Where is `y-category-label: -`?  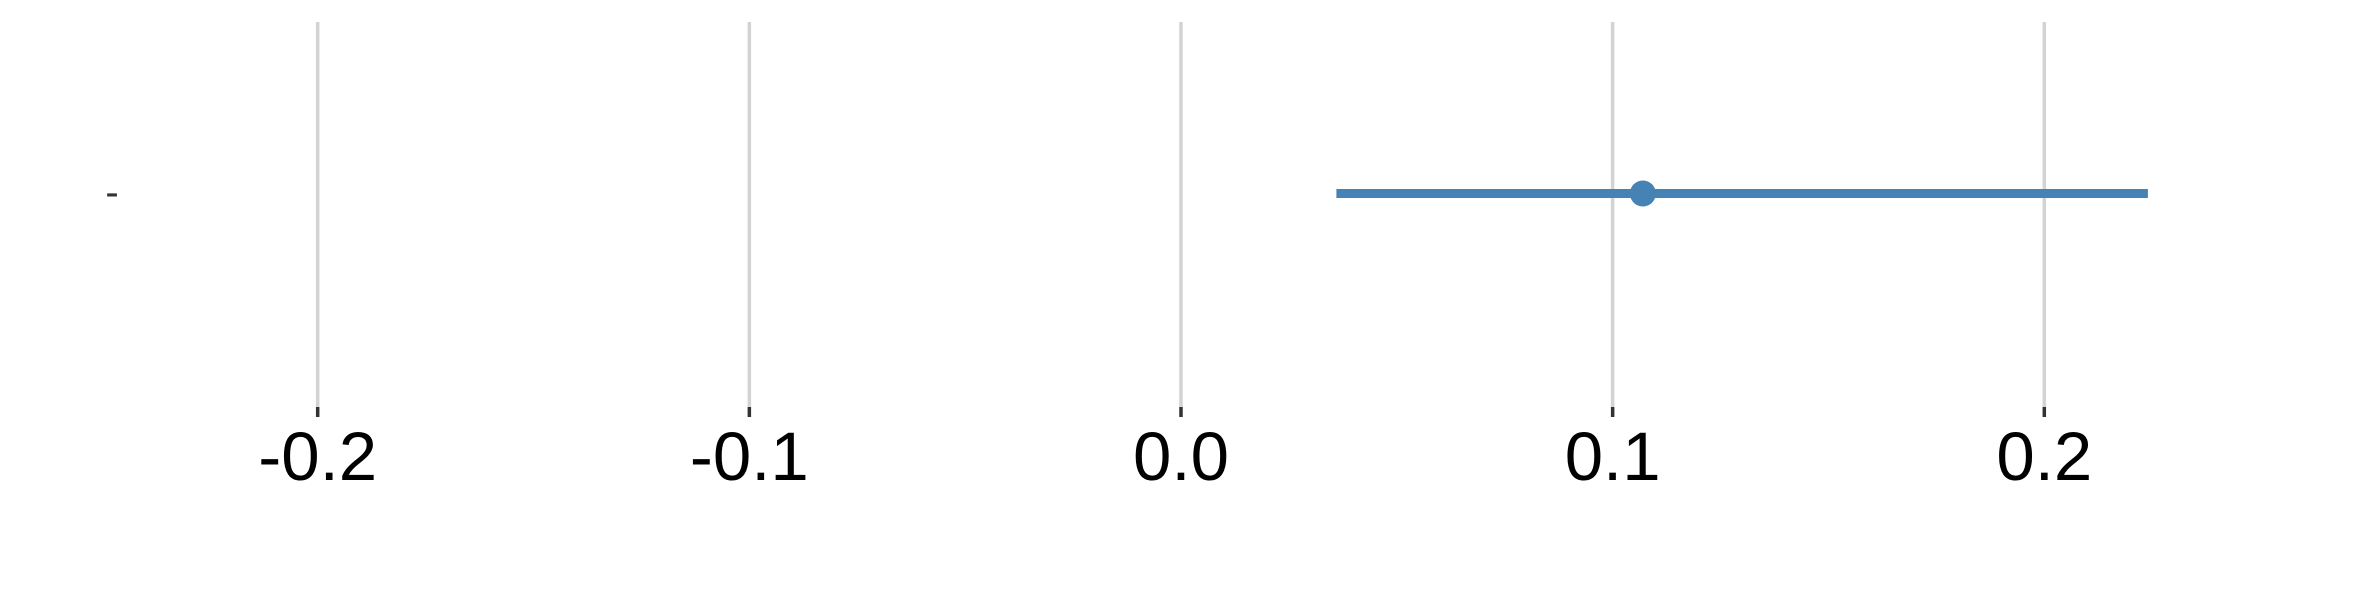 y-category-label: - is located at coordinates (111, 193).